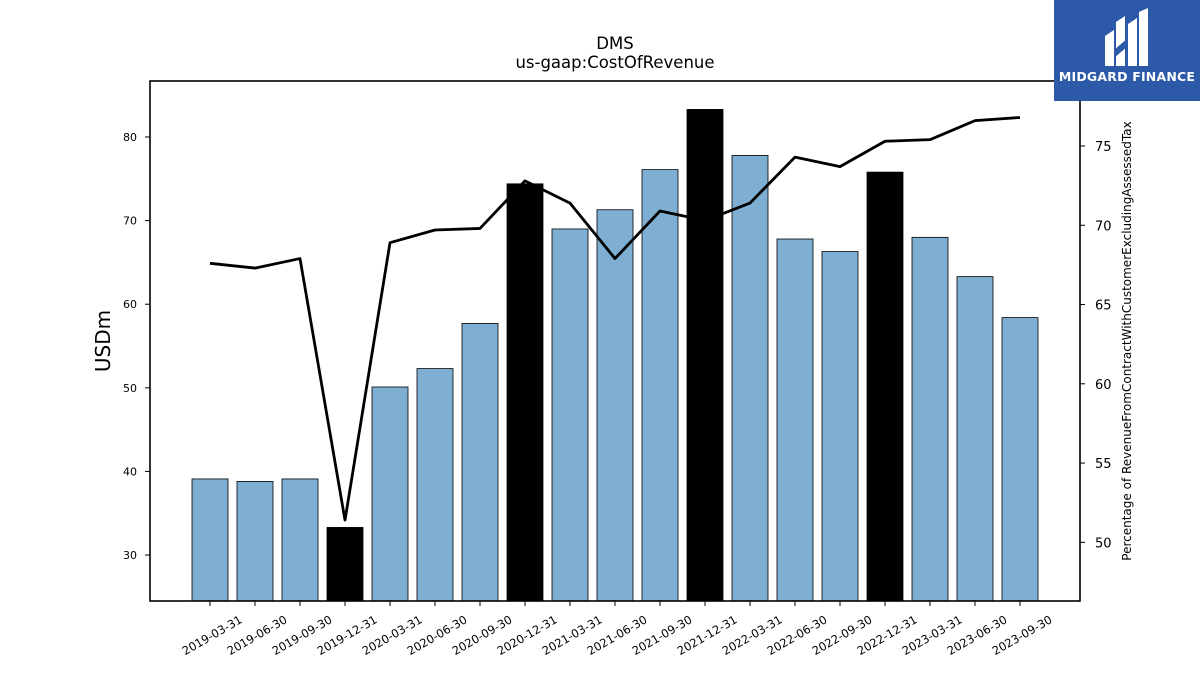  What do you see at coordinates (1103, 464) in the screenshot?
I see `y2-tick-label: 55` at bounding box center [1103, 464].